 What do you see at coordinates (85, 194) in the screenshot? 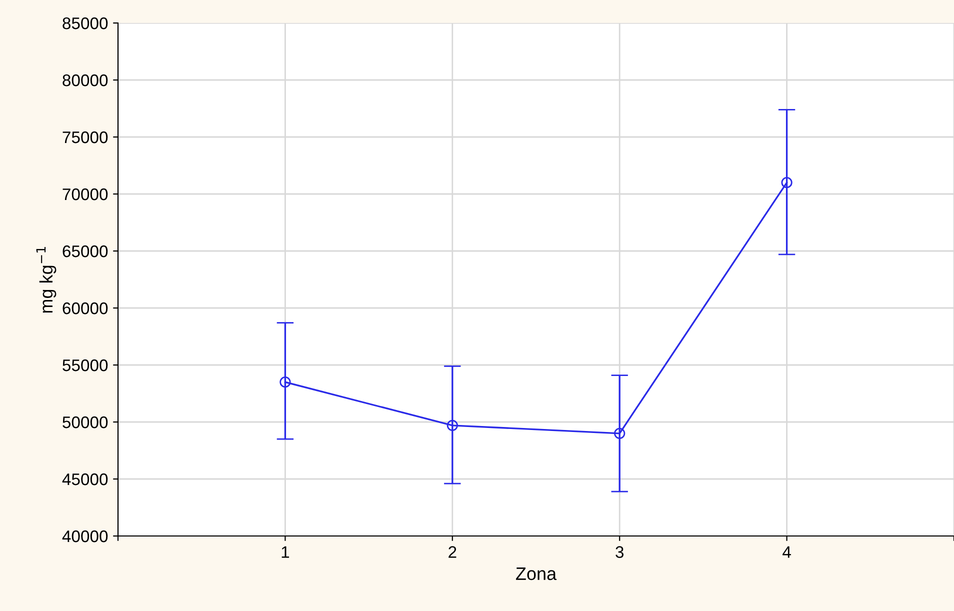
I see `y-tick-label: 70000` at bounding box center [85, 194].